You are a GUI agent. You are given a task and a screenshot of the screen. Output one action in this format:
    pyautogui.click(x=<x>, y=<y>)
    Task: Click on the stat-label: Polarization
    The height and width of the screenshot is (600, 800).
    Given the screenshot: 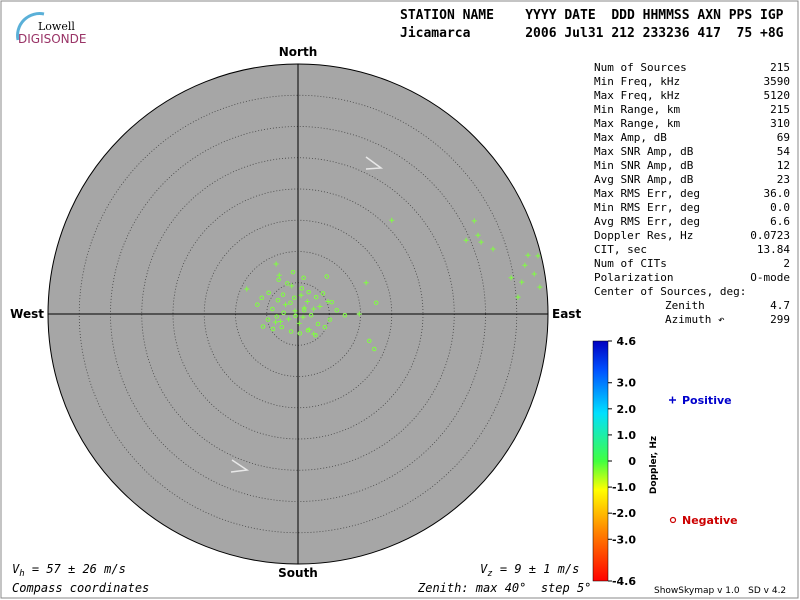 What is the action you would take?
    pyautogui.click(x=633, y=277)
    